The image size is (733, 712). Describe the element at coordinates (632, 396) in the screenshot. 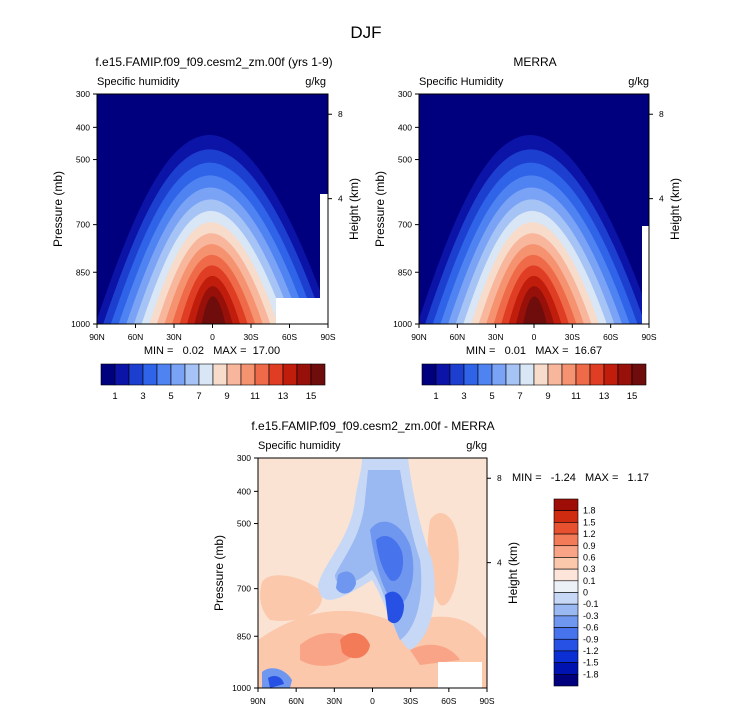

I see `panel-merra-colorbar-label: 15` at that location.